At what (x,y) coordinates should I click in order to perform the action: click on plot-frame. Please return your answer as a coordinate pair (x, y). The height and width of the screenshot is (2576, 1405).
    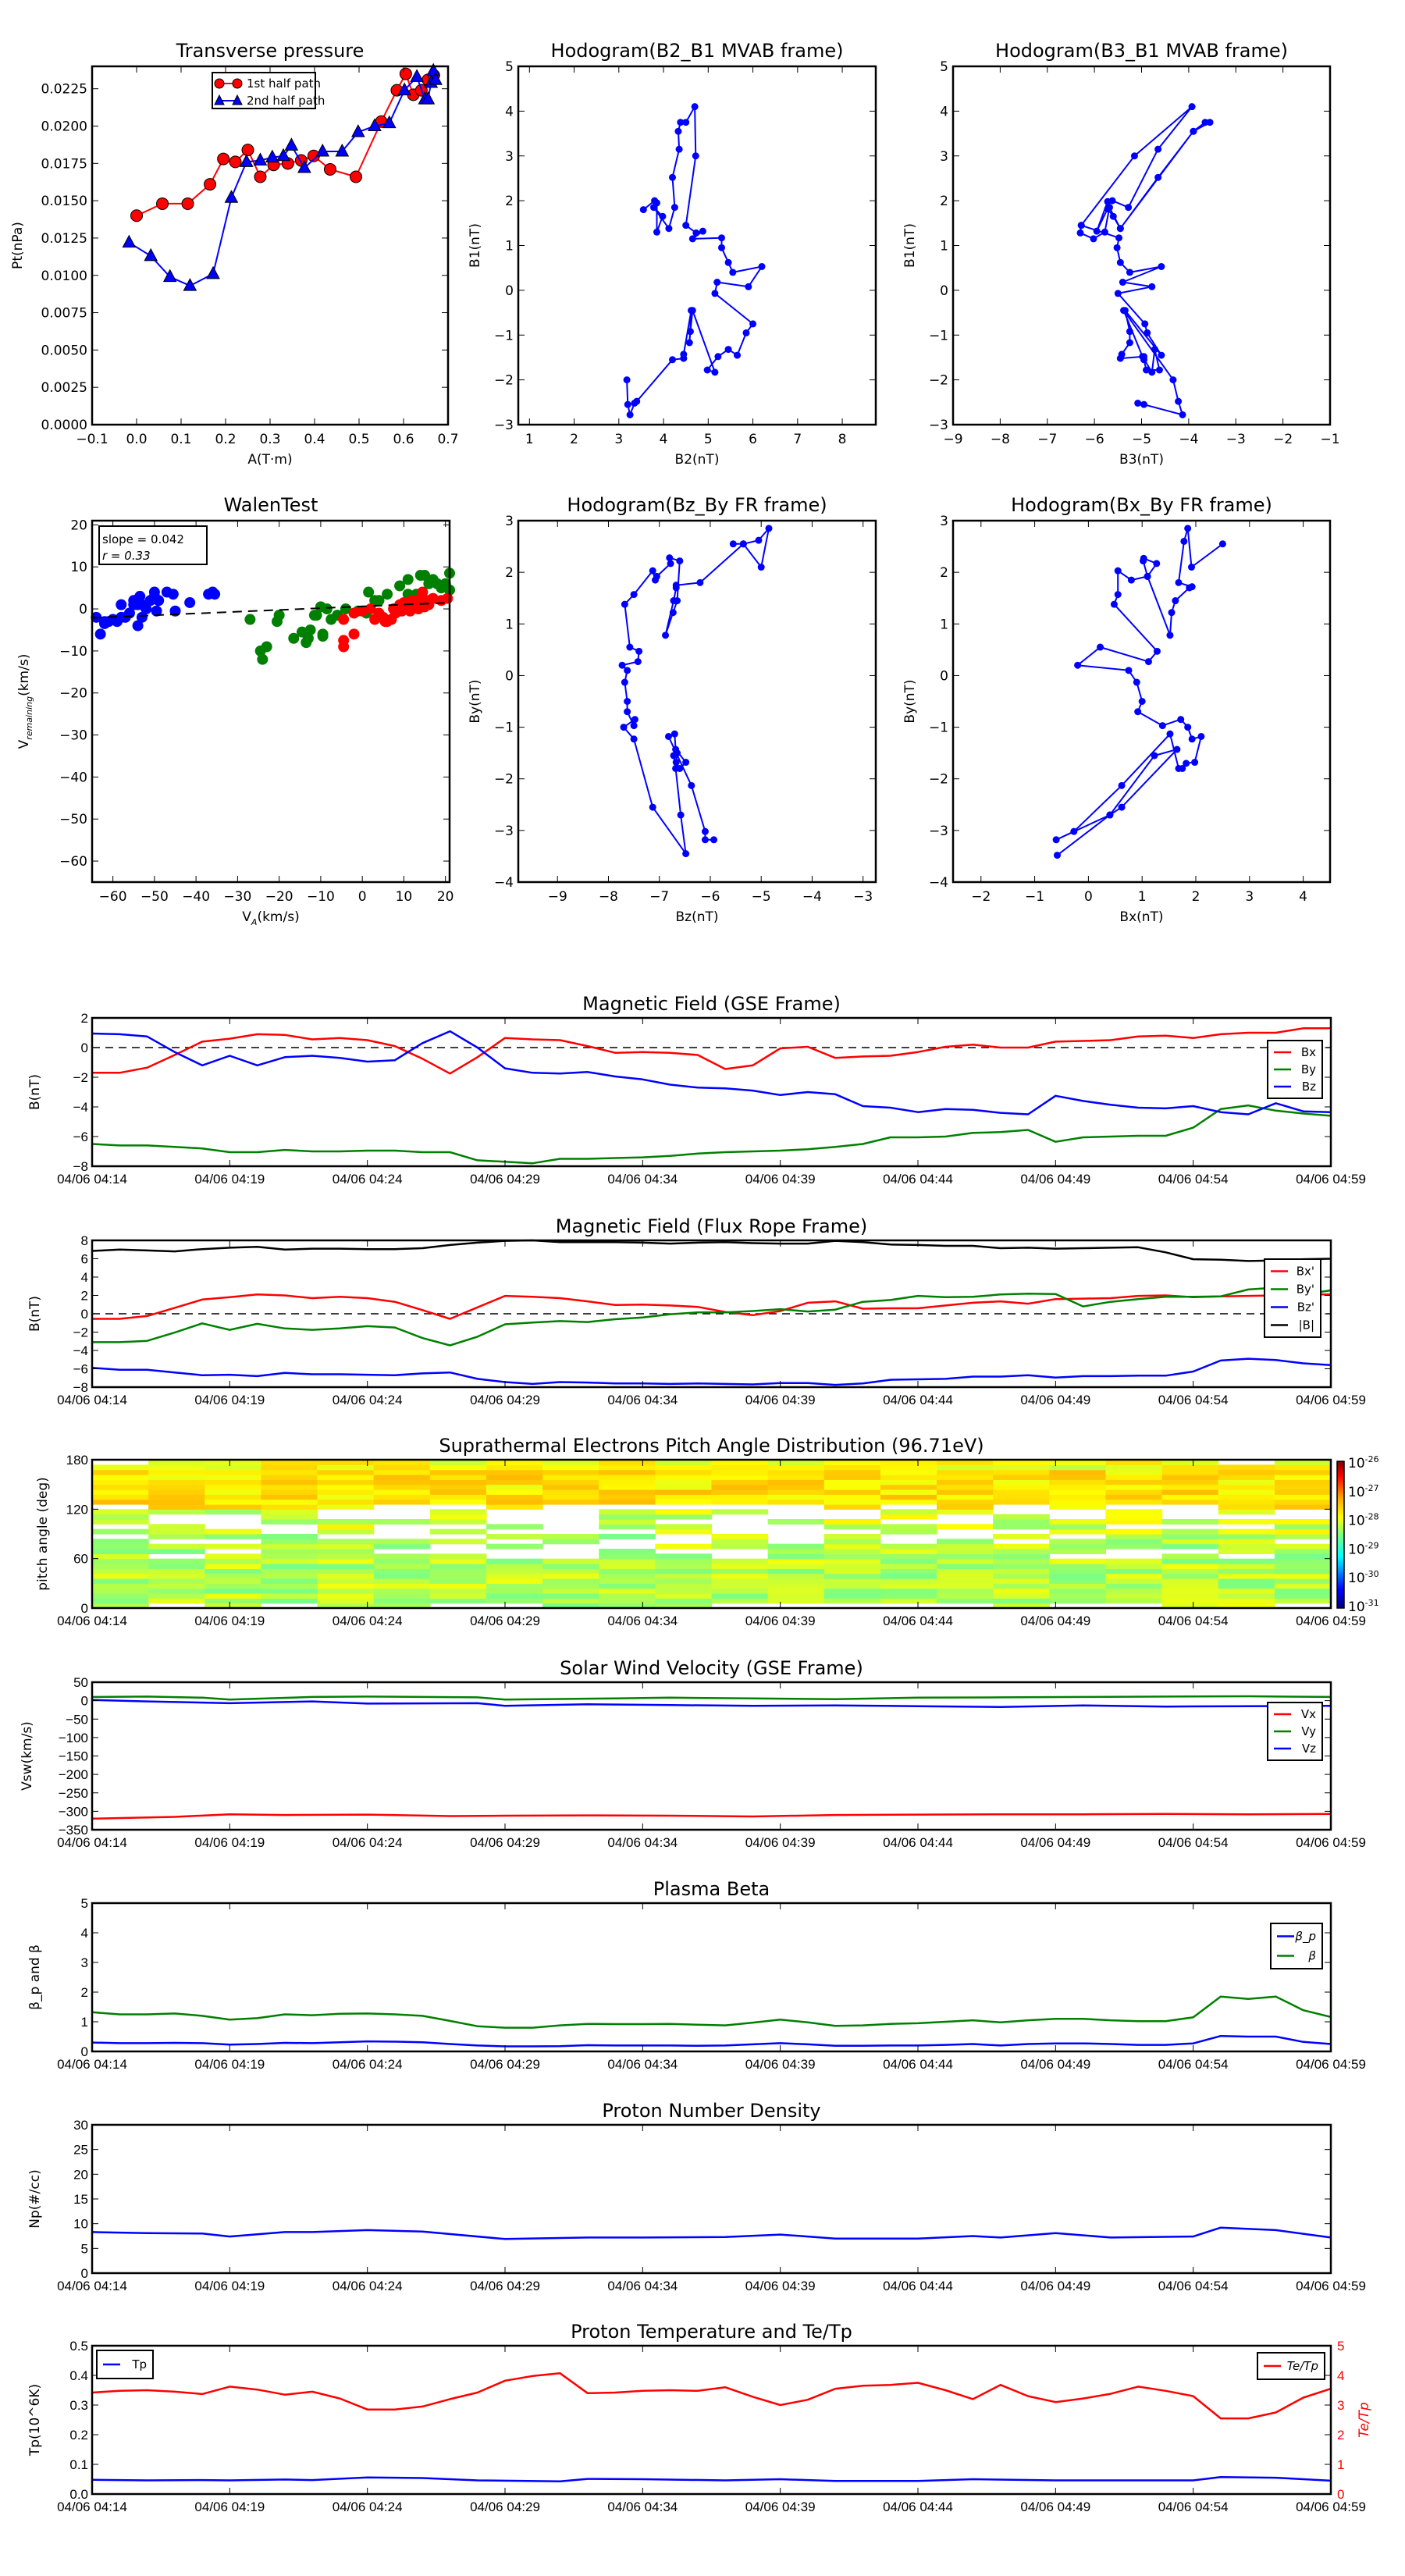
    Looking at the image, I should click on (712, 2199).